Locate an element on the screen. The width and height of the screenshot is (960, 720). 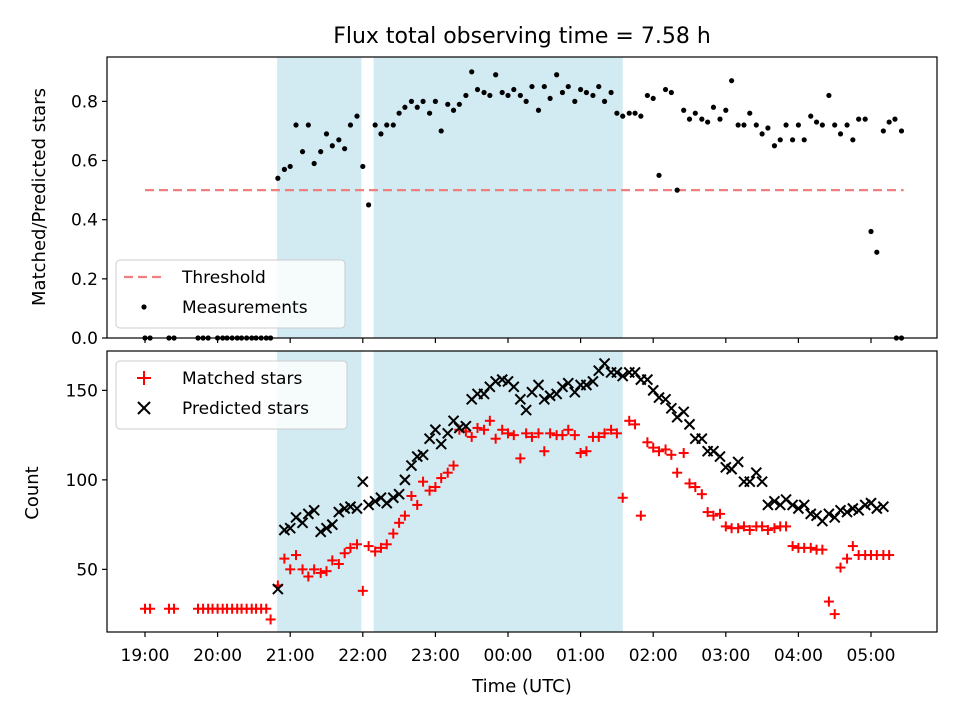
predicted-legend-icon is located at coordinates (144, 408).